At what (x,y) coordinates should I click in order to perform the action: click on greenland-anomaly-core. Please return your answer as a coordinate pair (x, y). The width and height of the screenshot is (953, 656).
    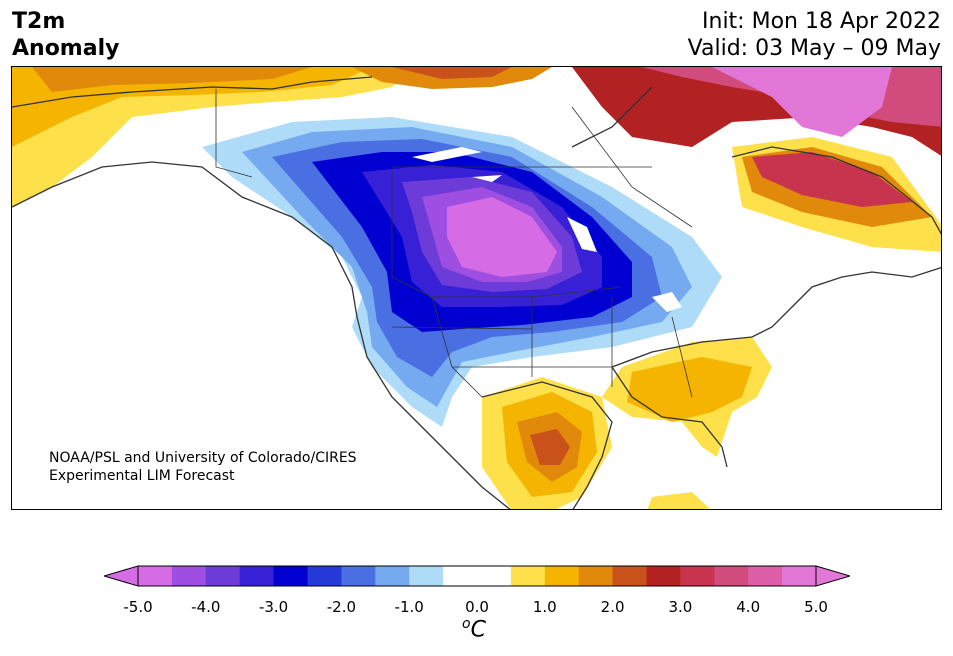
    Looking at the image, I should click on (802, 102).